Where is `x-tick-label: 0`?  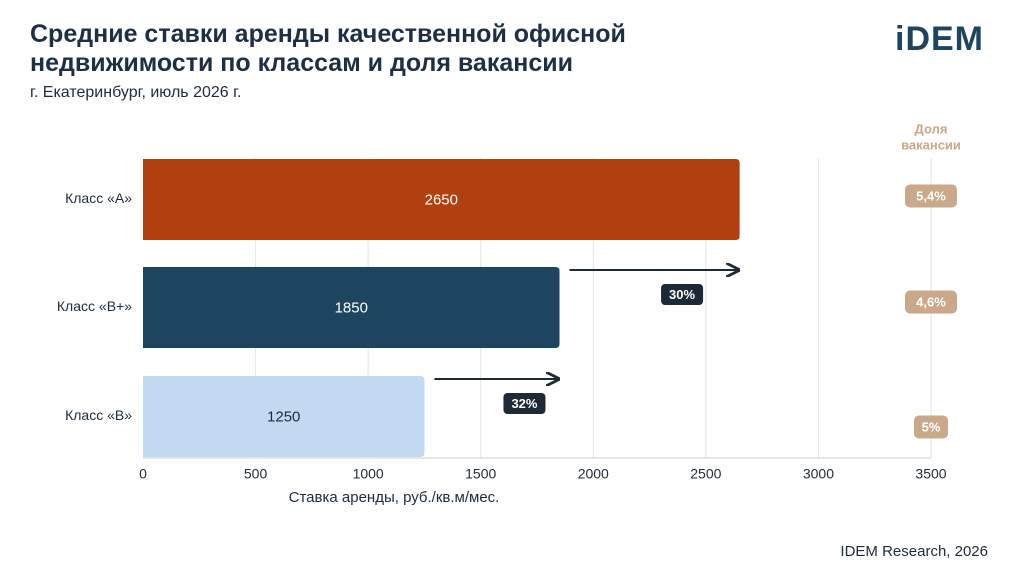
x-tick-label: 0 is located at coordinates (143, 474).